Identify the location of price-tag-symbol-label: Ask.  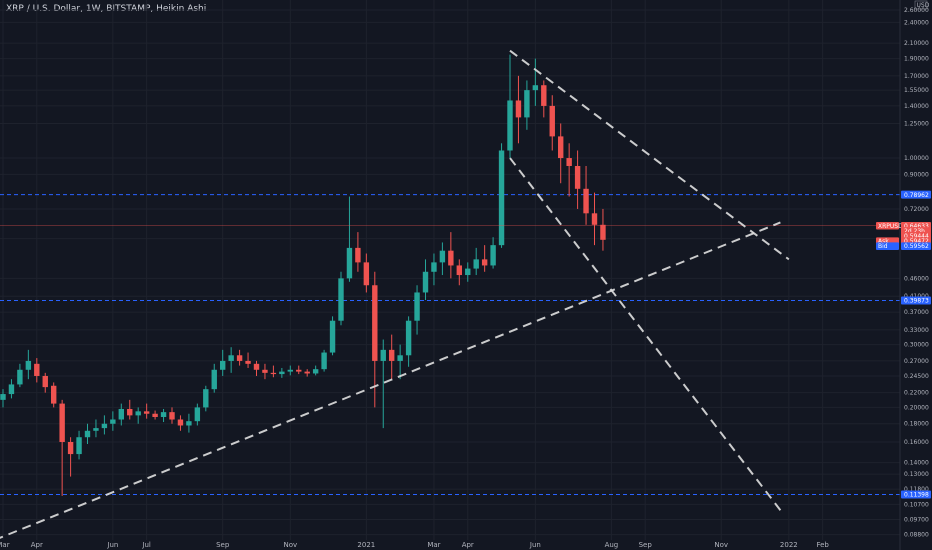
(883, 241).